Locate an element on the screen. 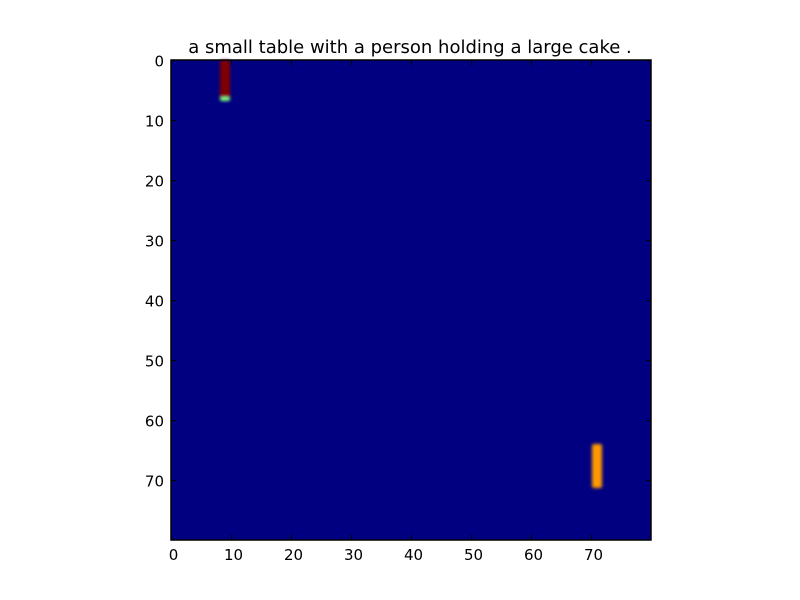  y-tick-label: 0 is located at coordinates (159, 62).